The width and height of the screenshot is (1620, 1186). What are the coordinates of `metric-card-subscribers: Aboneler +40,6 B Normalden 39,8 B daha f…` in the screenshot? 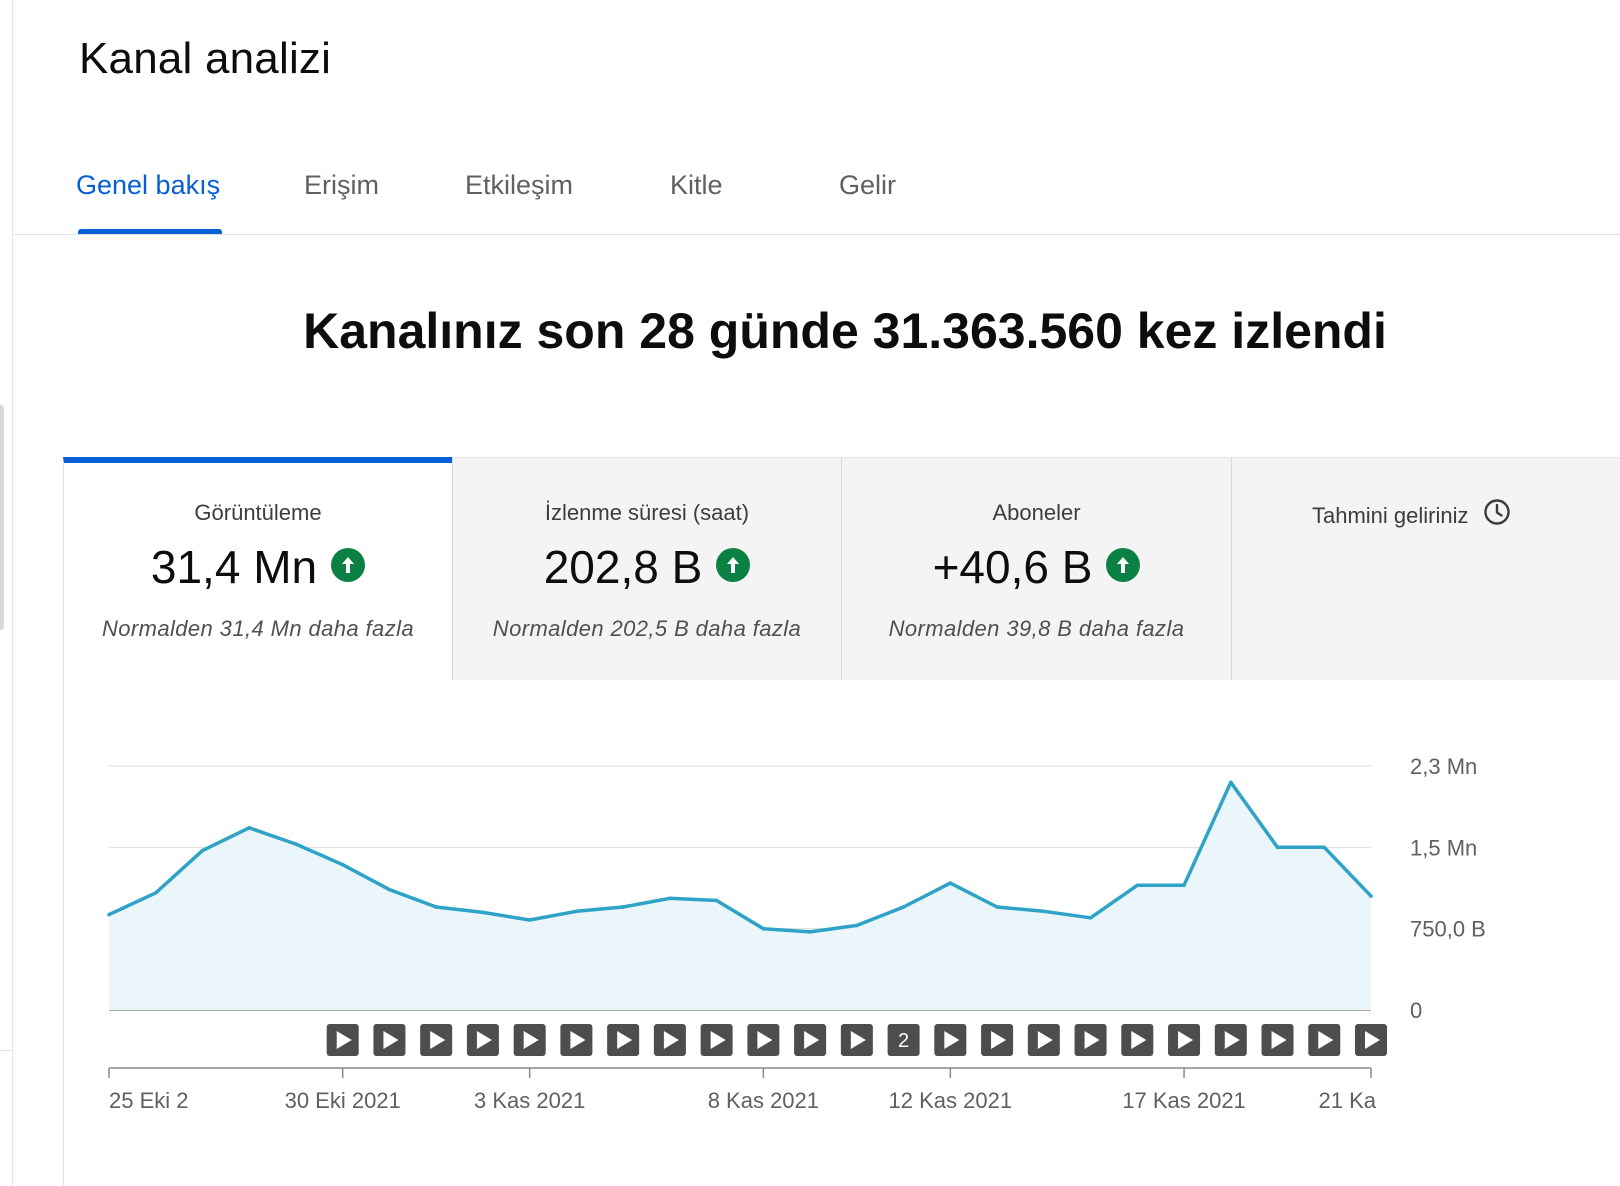 It's located at (1036, 568).